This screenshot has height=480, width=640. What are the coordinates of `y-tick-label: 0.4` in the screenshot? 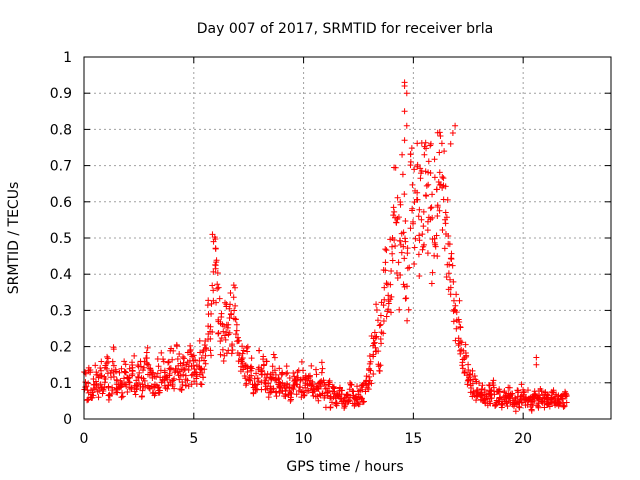 It's located at (61, 275).